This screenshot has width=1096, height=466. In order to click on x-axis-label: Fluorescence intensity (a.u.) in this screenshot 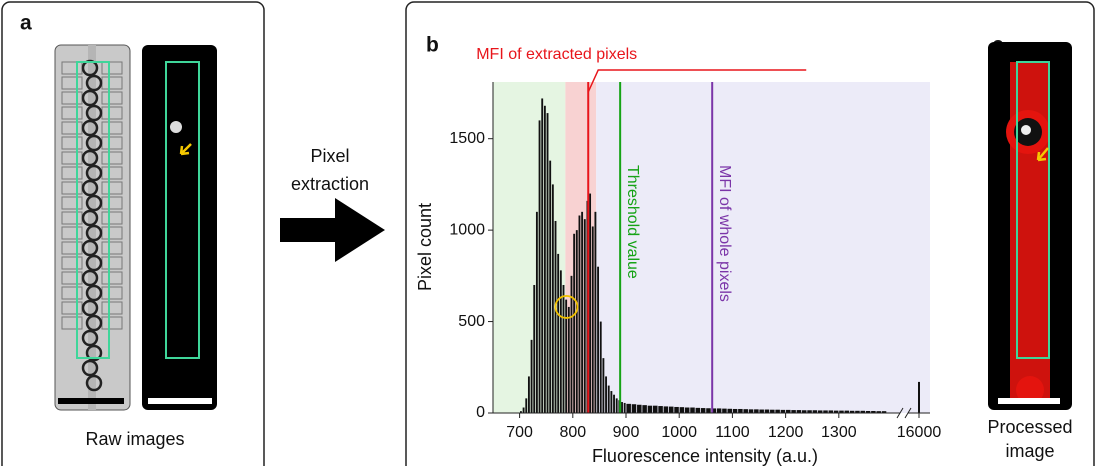, I will do `click(705, 456)`.